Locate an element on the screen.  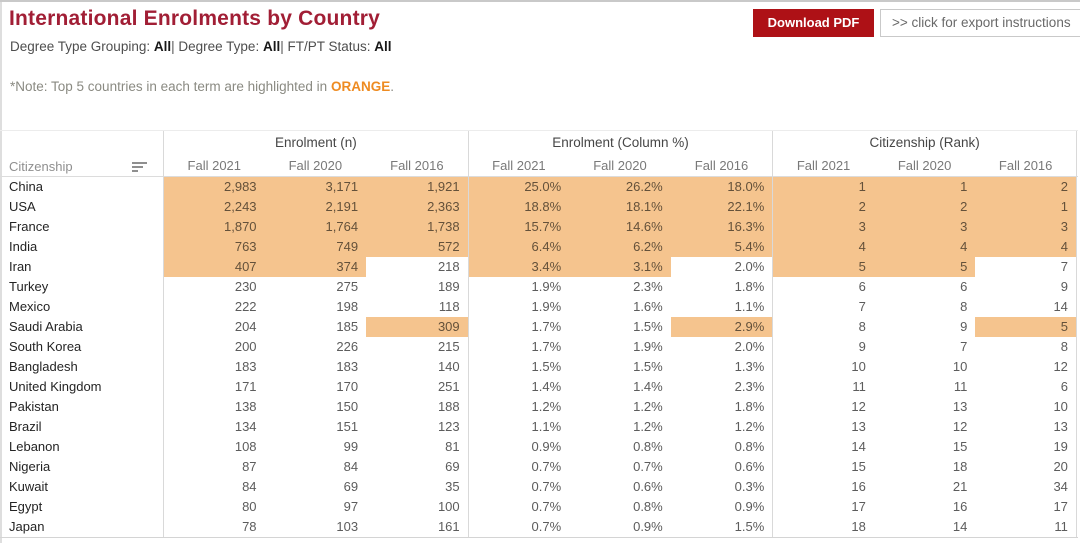
data-cell: 222 is located at coordinates (214, 307).